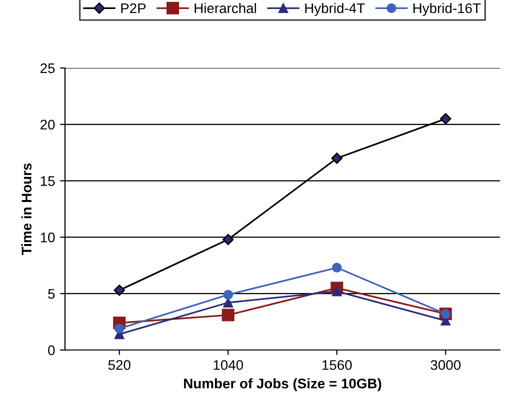 The width and height of the screenshot is (505, 417). What do you see at coordinates (283, 385) in the screenshot?
I see `x-axis-title: Number of Jobs (Size = 10GB)` at bounding box center [283, 385].